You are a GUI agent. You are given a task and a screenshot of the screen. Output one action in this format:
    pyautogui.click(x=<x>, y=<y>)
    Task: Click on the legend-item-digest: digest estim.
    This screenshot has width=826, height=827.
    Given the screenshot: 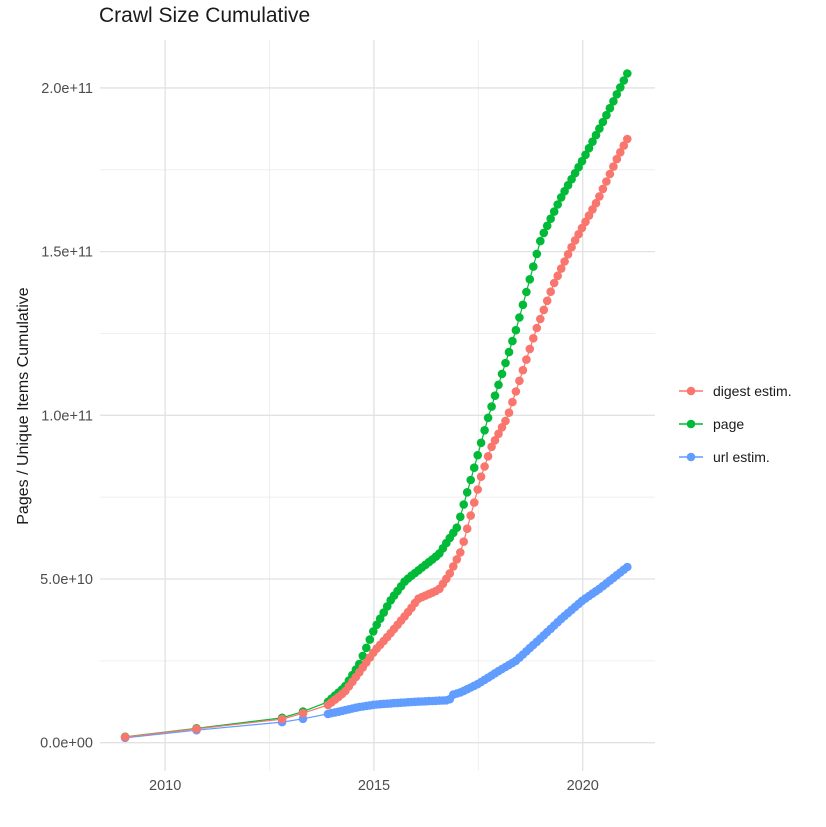 What is the action you would take?
    pyautogui.click(x=735, y=390)
    